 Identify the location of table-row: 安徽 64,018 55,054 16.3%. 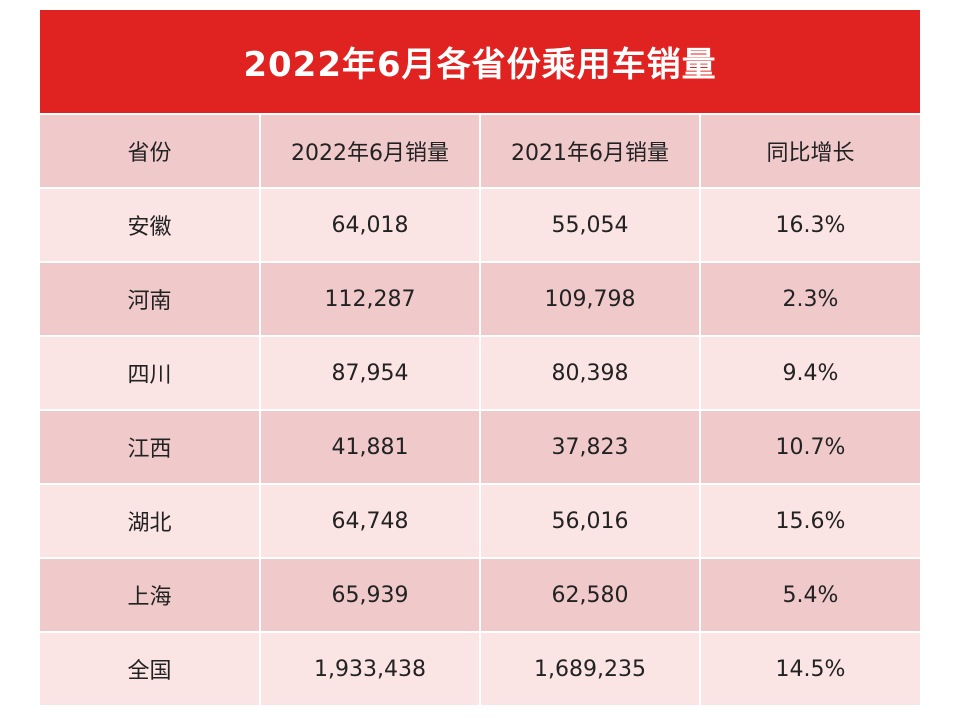
(480, 225).